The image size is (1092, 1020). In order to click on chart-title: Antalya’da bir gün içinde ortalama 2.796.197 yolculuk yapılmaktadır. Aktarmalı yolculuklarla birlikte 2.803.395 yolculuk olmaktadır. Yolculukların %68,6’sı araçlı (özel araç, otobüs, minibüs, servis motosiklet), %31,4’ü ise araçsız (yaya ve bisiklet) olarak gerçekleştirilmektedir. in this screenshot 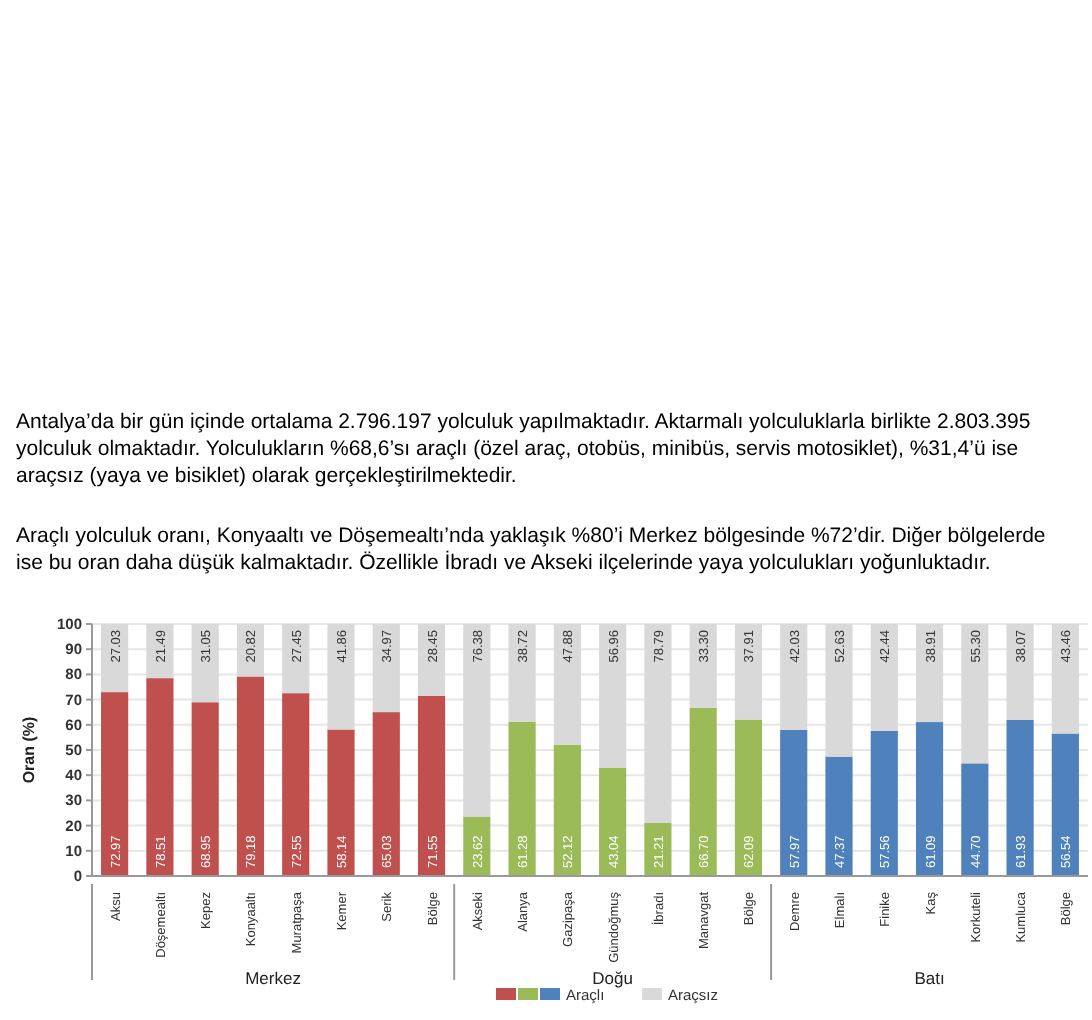, I will do `click(523, 449)`.